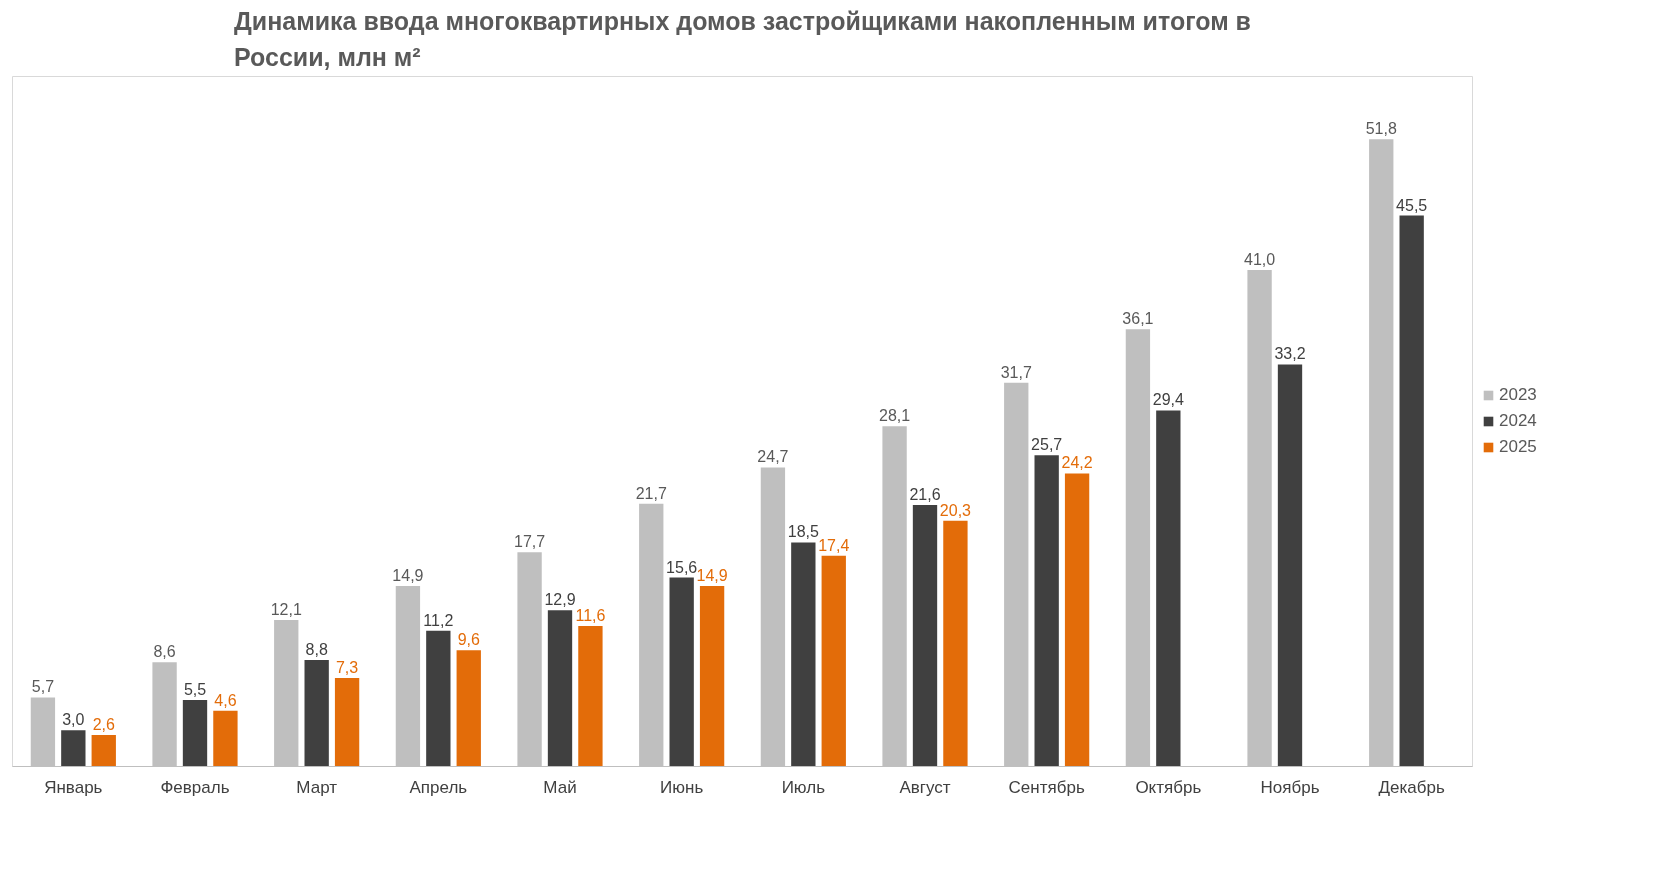 The image size is (1666, 872). Describe the element at coordinates (195, 689) in the screenshot. I see `data-label: 5,5` at that location.